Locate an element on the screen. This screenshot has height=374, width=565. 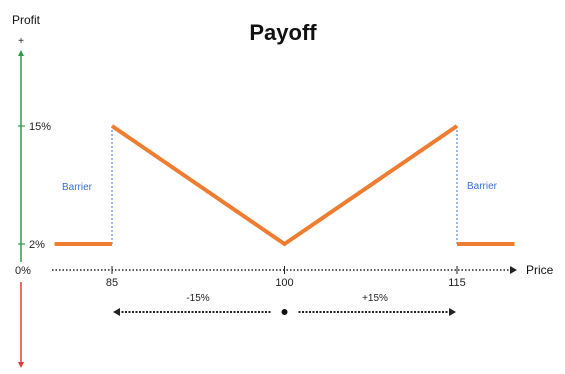
y-axis-up-arrow is located at coordinates (21, 53).